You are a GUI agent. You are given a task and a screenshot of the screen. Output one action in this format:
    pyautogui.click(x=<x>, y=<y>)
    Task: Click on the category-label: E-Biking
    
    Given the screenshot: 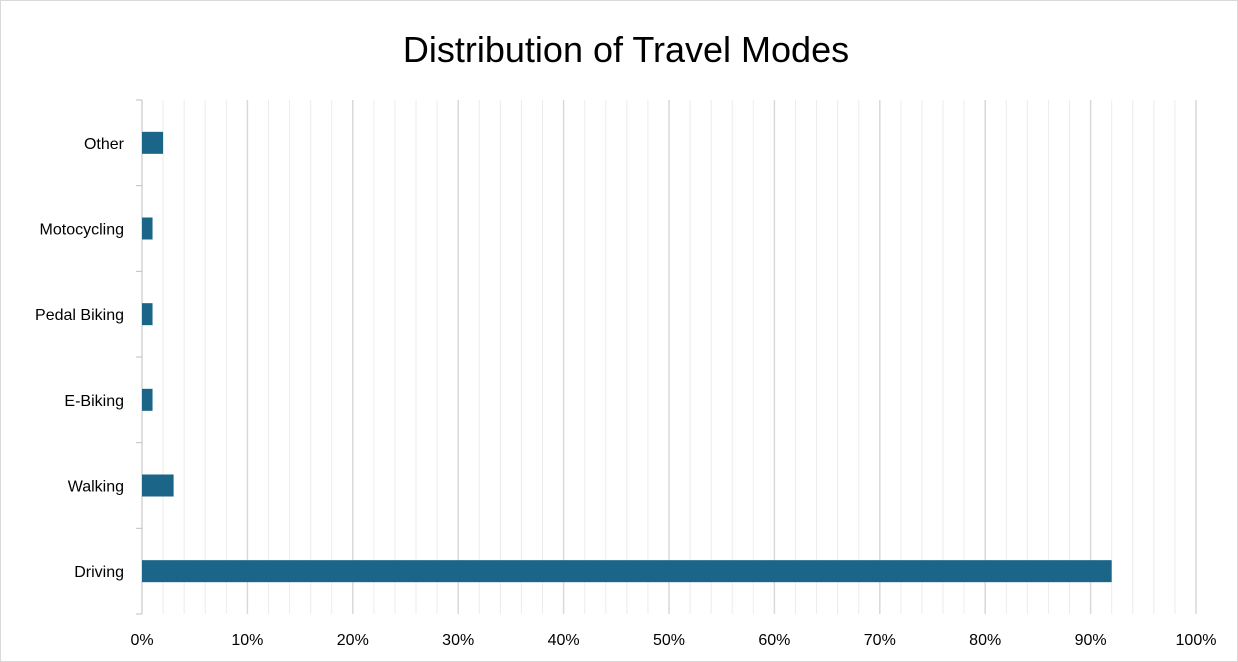 What is the action you would take?
    pyautogui.click(x=94, y=401)
    